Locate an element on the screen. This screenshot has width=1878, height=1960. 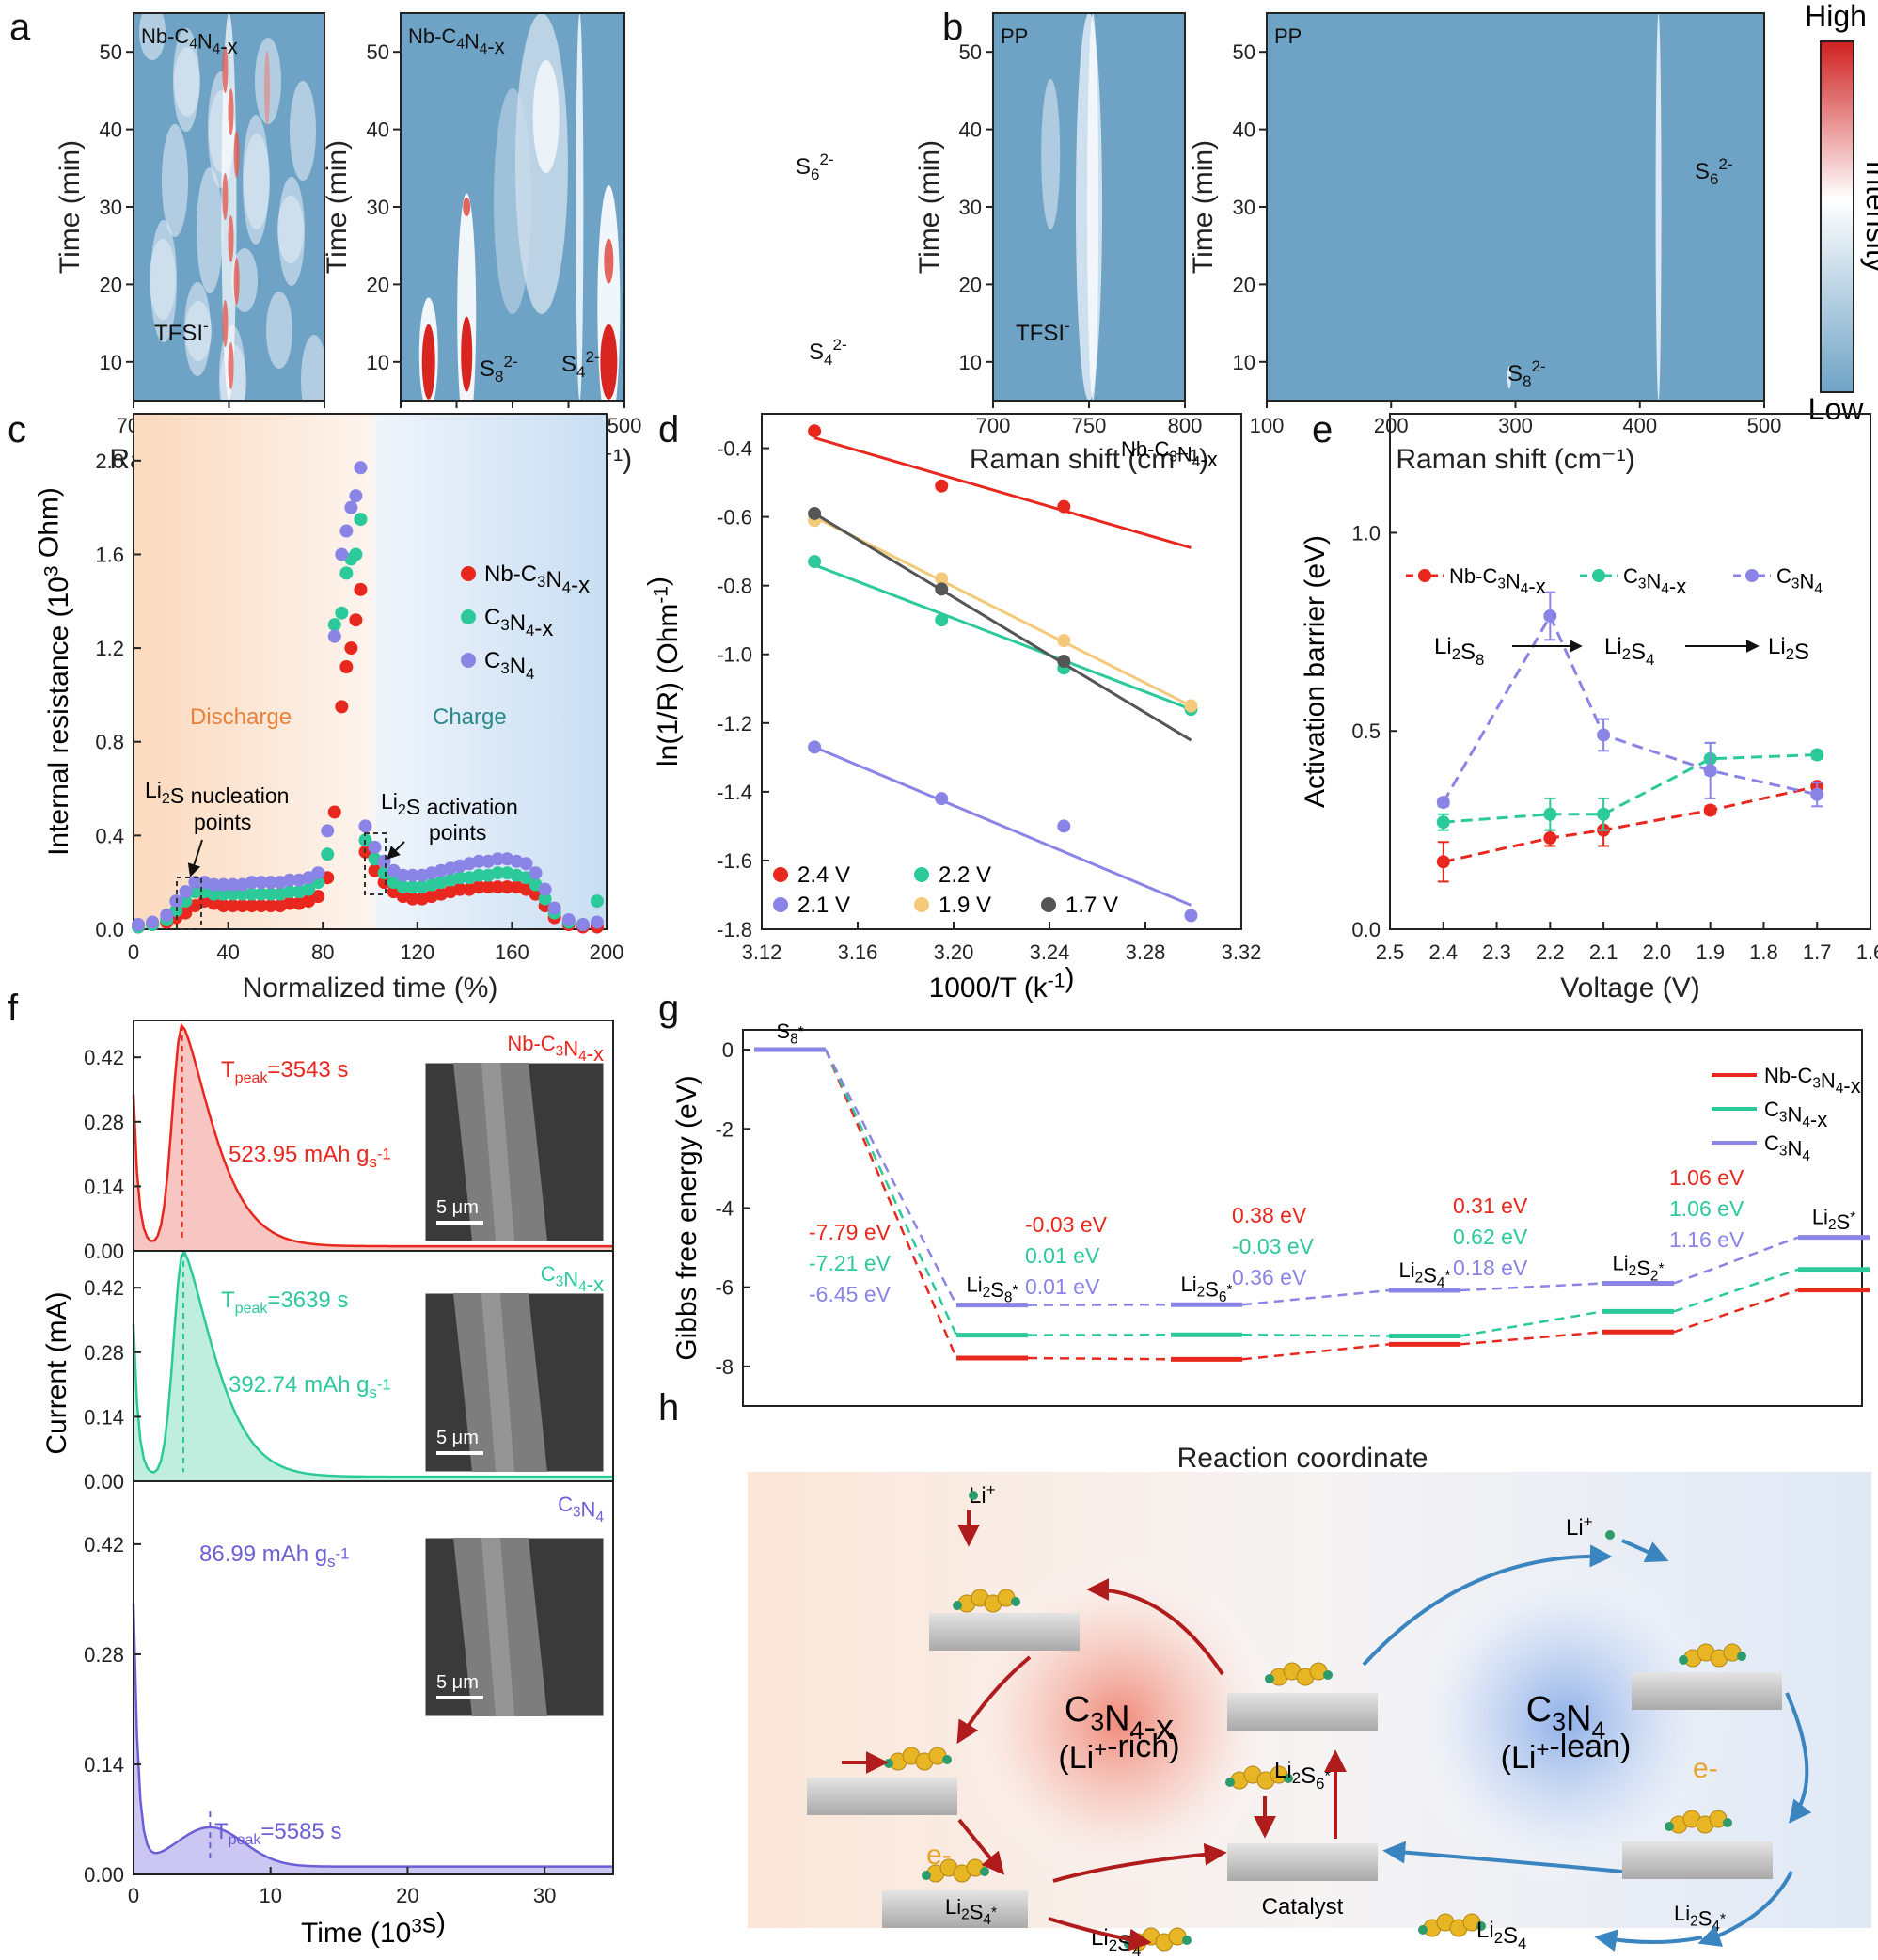
legend-label: Nb-C3N4-x is located at coordinates (1812, 1081).